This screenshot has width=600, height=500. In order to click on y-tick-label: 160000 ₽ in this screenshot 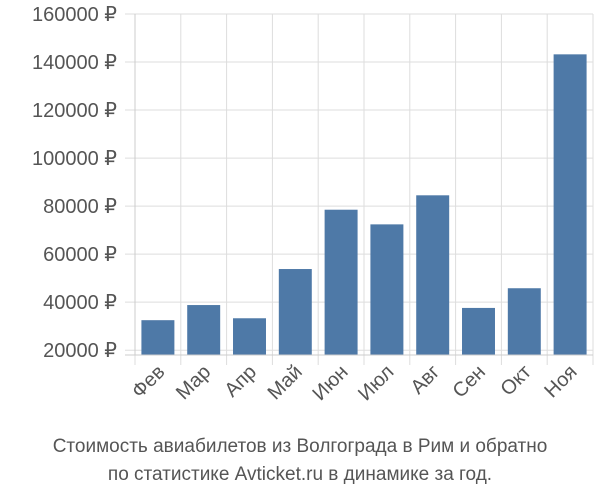, I will do `click(74, 15)`.